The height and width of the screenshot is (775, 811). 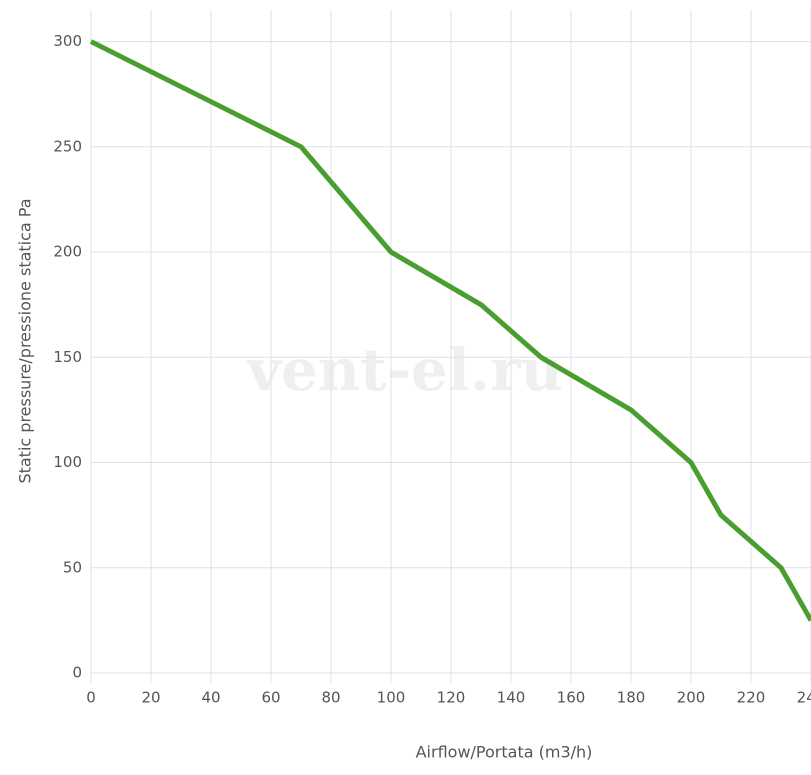 I want to click on x-tick-label: 200, so click(x=691, y=698).